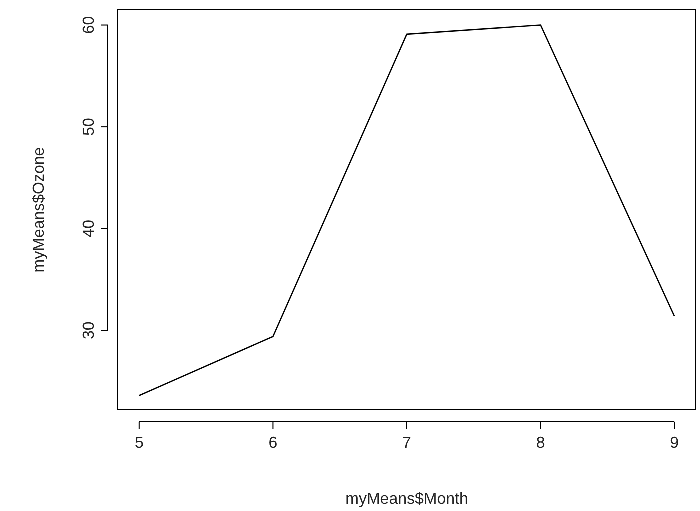  I want to click on x-axis-title: myMeans$Month, so click(407, 499).